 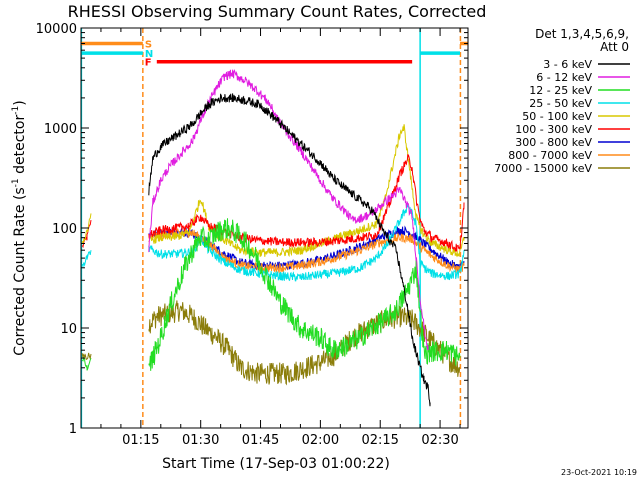 What do you see at coordinates (20, 102) in the screenshot?
I see `y-axis-label-end: )` at bounding box center [20, 102].